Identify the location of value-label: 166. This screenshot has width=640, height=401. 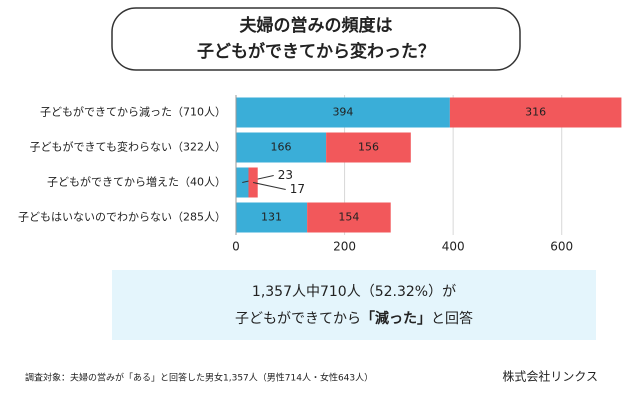
(281, 147).